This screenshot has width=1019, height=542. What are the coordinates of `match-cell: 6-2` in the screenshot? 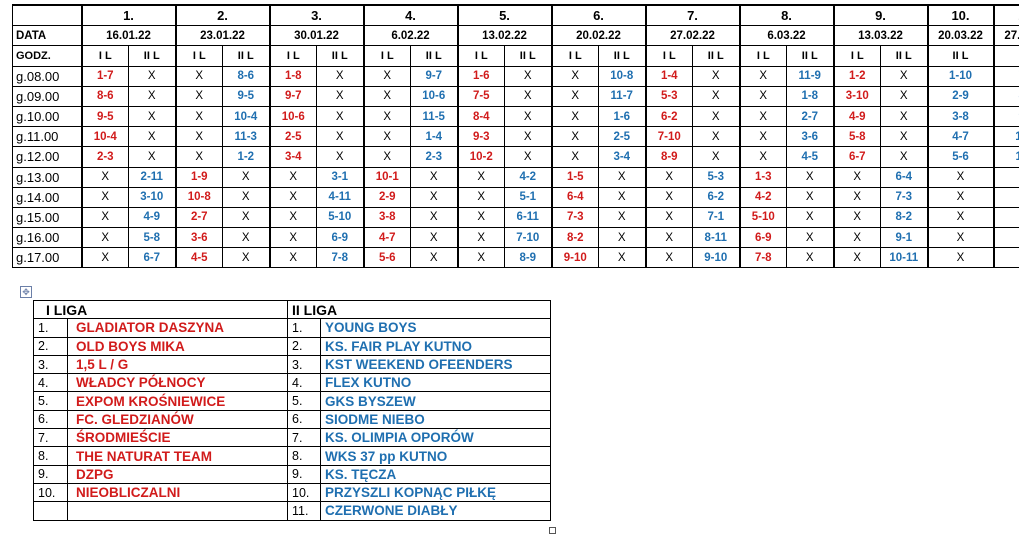 It's located at (716, 197).